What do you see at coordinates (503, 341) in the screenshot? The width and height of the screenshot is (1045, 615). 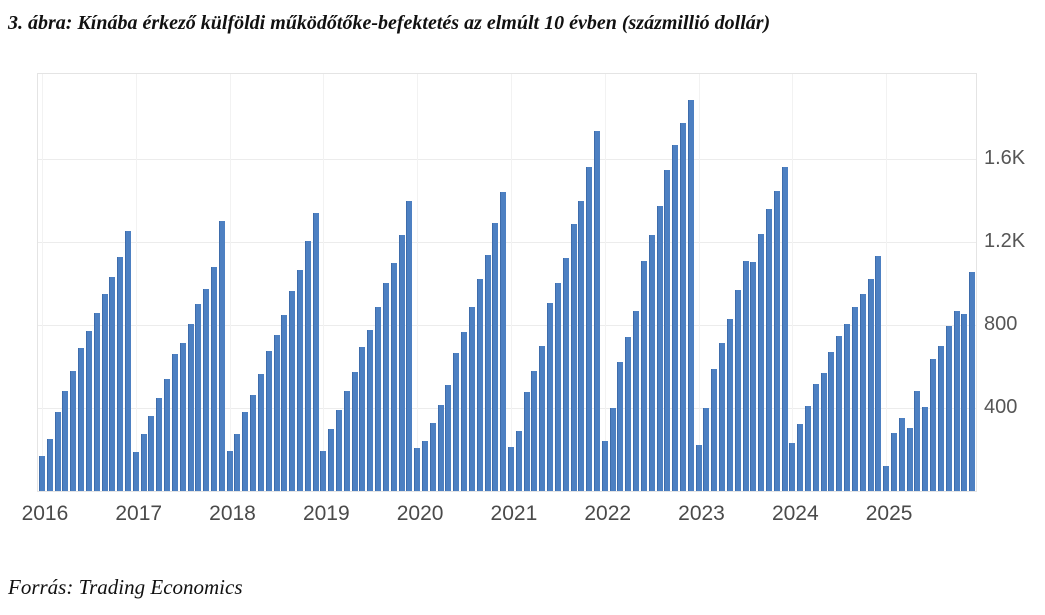 I see `bar-2020-m12` at bounding box center [503, 341].